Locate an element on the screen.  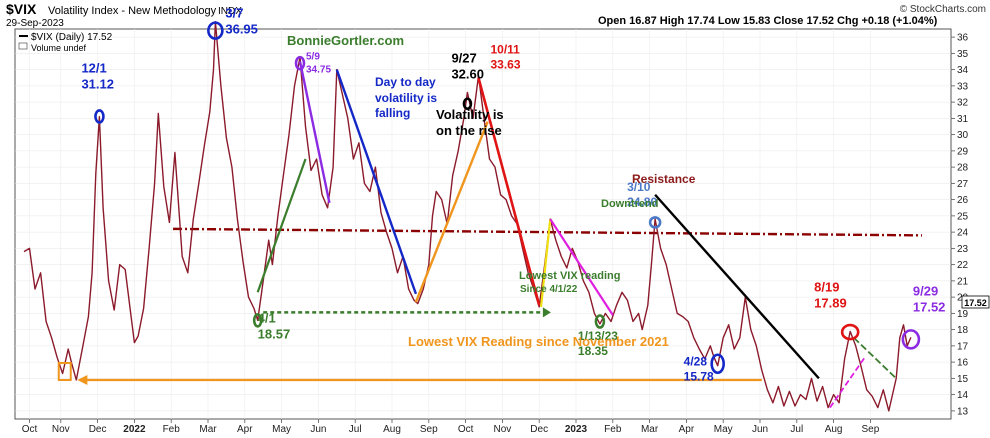
y-tick-label: 32 is located at coordinates (963, 103).